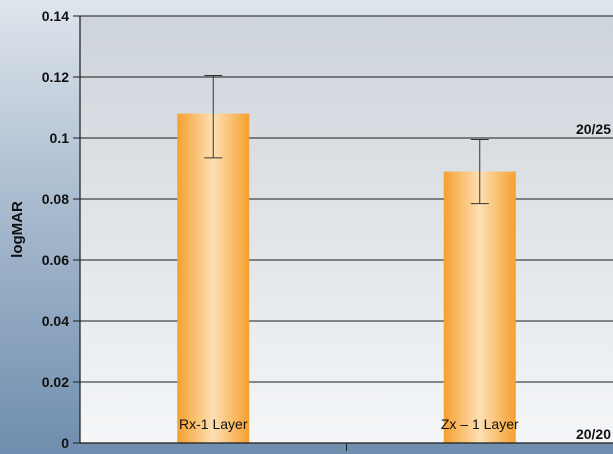  I want to click on y-tick-label: 0.12, so click(55, 77).